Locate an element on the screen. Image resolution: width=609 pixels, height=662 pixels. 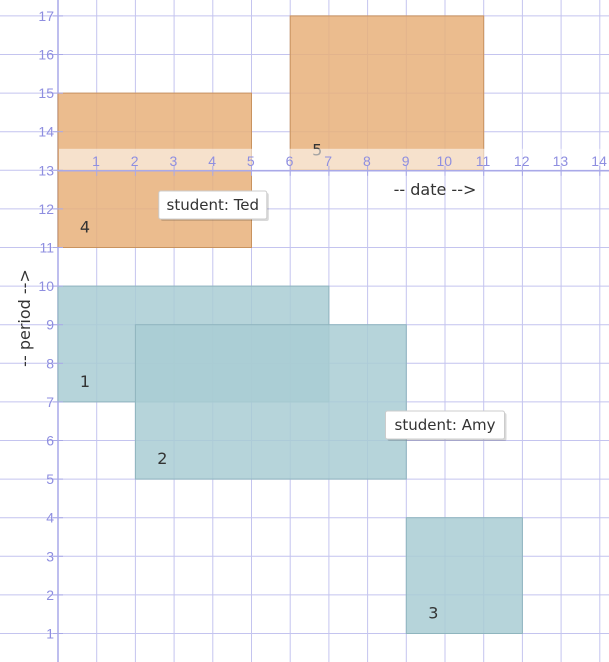
x-tick-label: 12 is located at coordinates (522, 161).